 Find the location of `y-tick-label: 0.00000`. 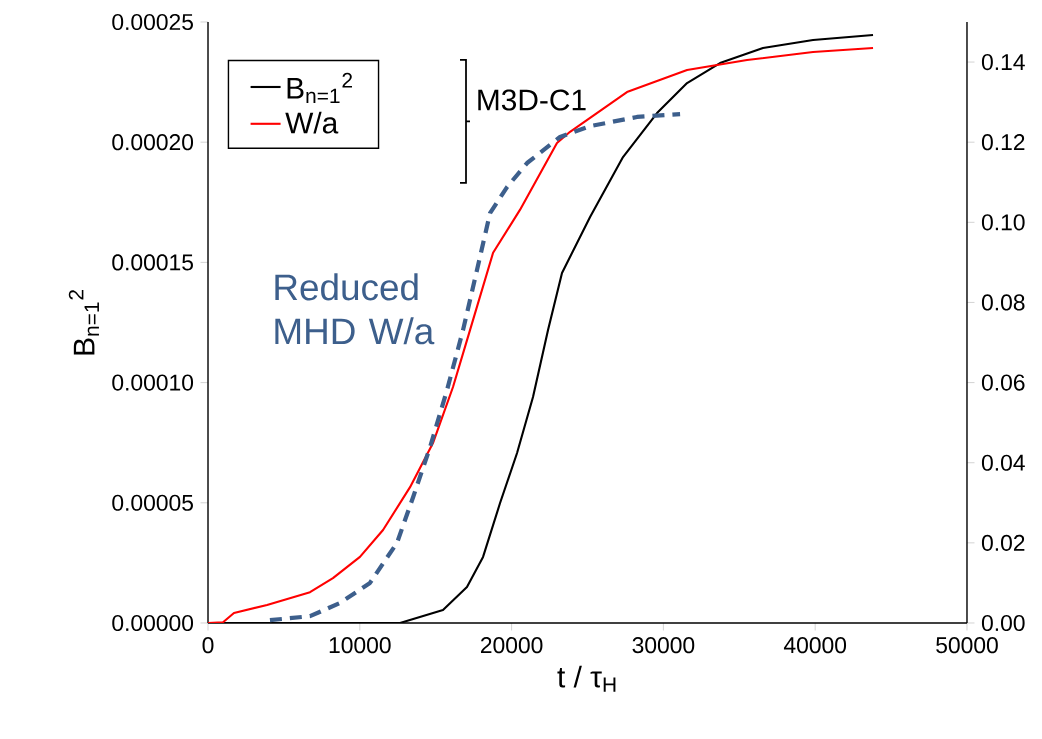

y-tick-label: 0.00000 is located at coordinates (153, 623).